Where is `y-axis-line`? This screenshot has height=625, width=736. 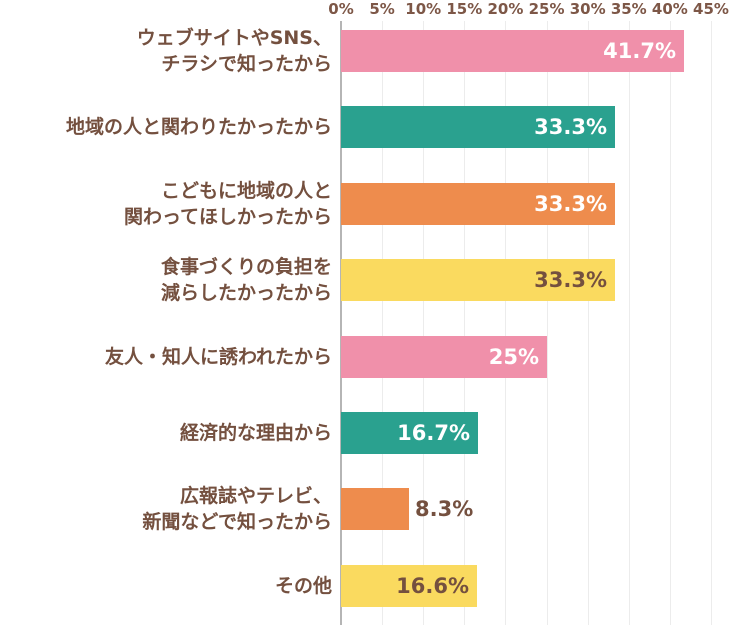
y-axis-line is located at coordinates (341, 323).